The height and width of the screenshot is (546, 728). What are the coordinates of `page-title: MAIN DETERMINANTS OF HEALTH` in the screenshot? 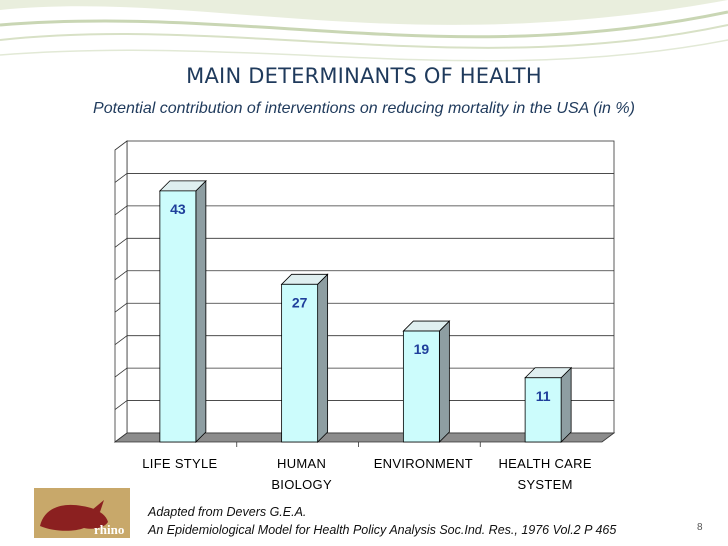 It's located at (364, 76).